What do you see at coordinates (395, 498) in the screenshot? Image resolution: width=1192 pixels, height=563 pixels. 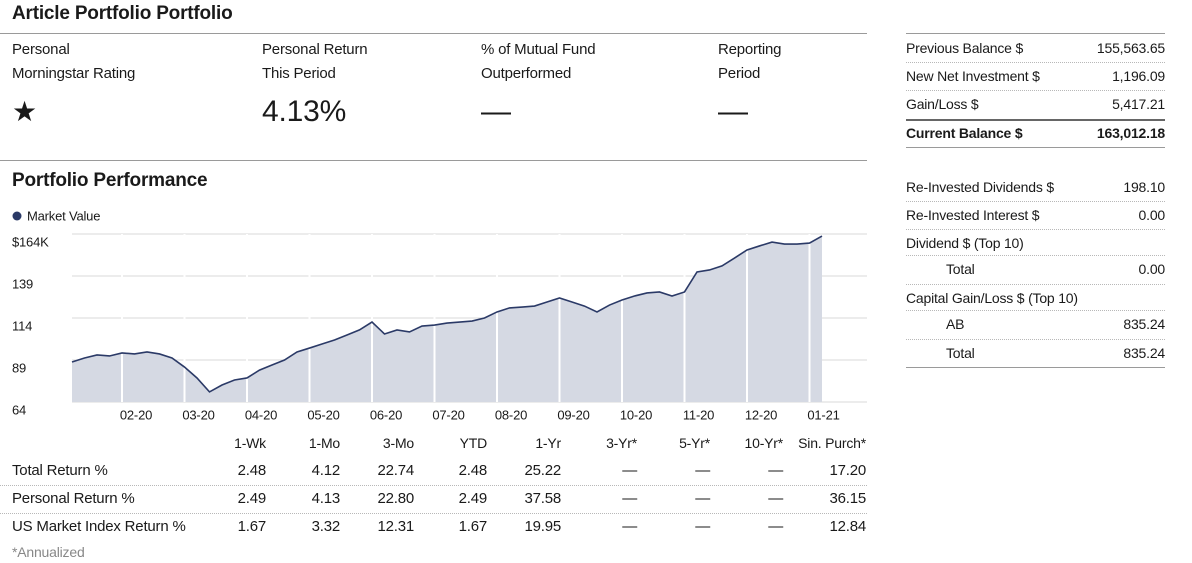 I see `cell: 22.80` at bounding box center [395, 498].